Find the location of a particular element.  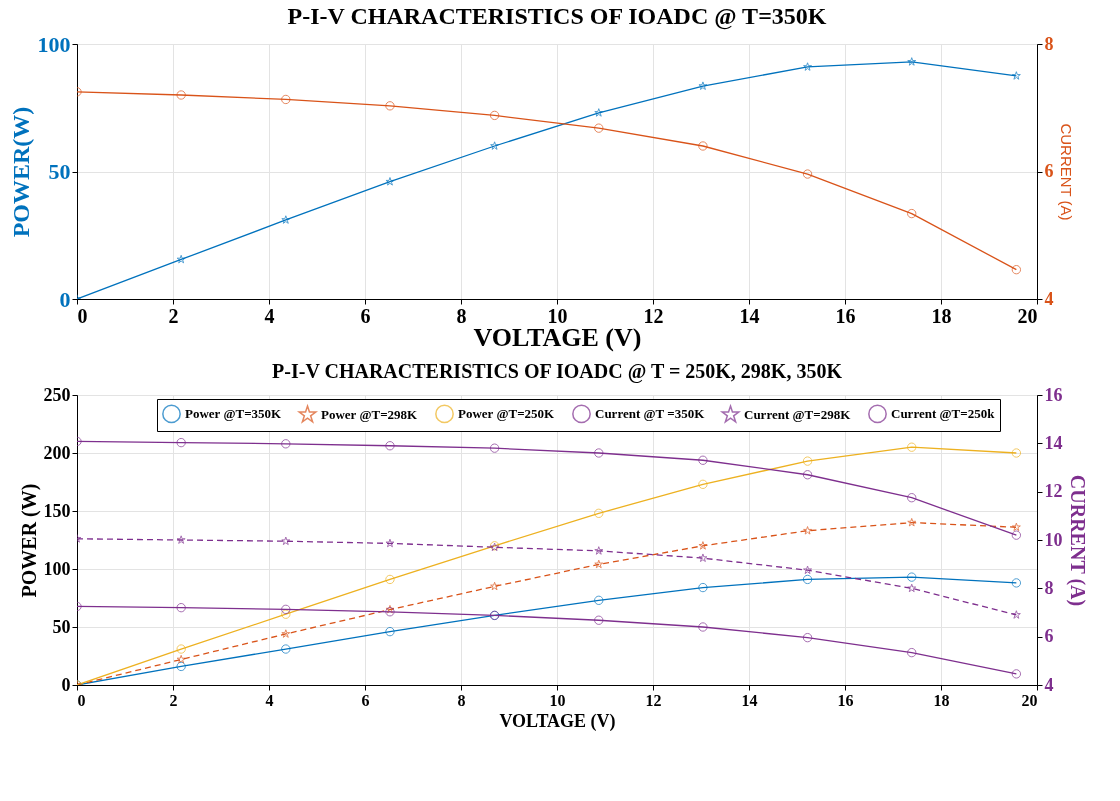

y2-tick-label: 16 is located at coordinates (1053, 394).